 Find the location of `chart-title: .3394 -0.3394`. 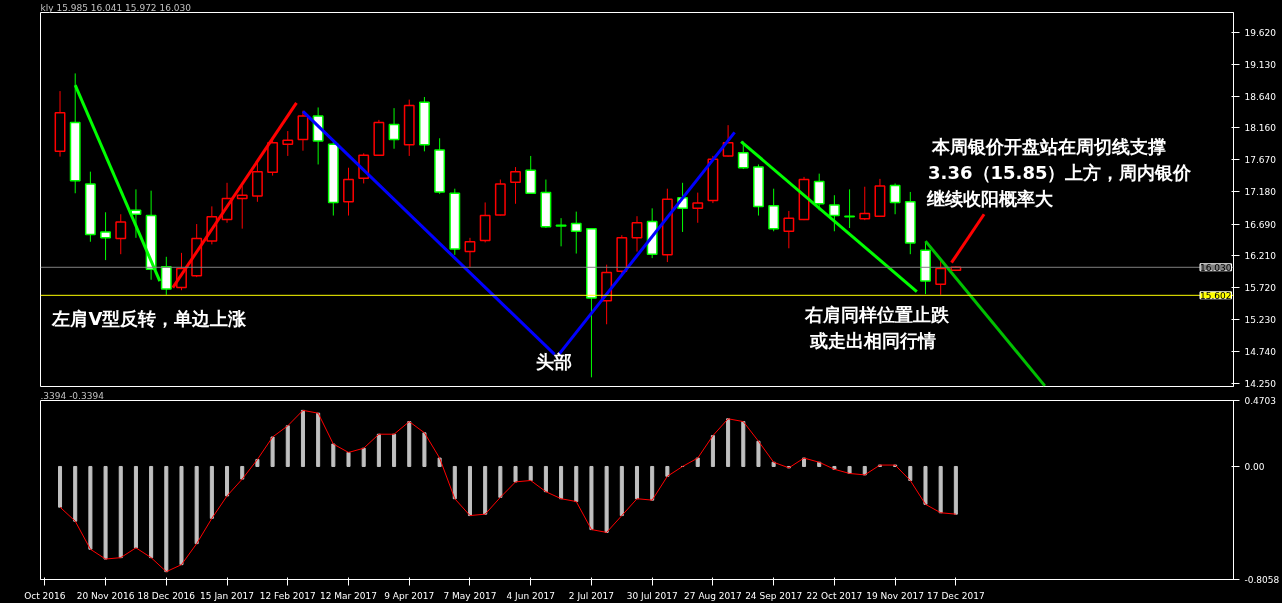

chart-title: .3394 -0.3394 is located at coordinates (72, 395).